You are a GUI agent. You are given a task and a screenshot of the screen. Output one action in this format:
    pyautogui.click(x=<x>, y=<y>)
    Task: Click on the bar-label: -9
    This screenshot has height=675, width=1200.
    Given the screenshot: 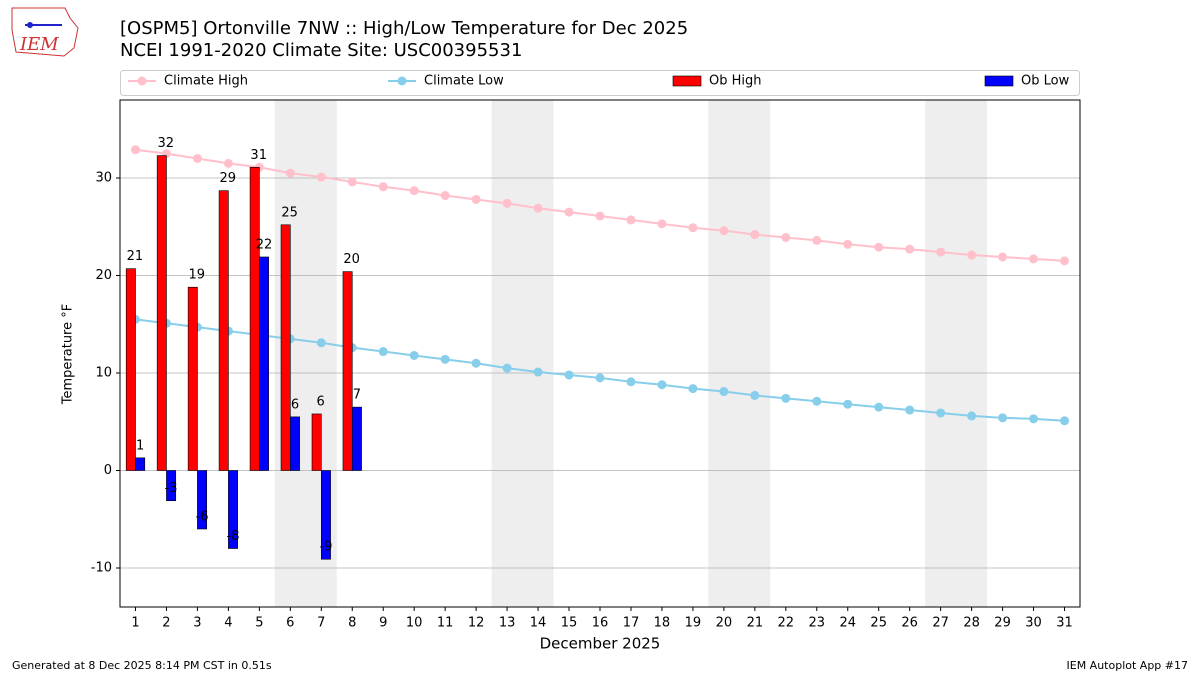 What is the action you would take?
    pyautogui.click(x=325, y=547)
    